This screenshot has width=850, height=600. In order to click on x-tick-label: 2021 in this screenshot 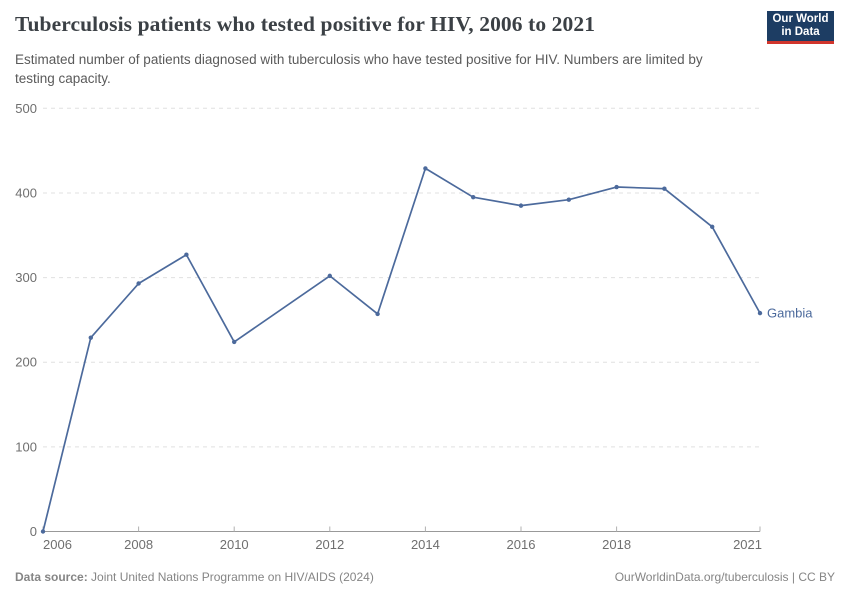, I will do `click(747, 544)`.